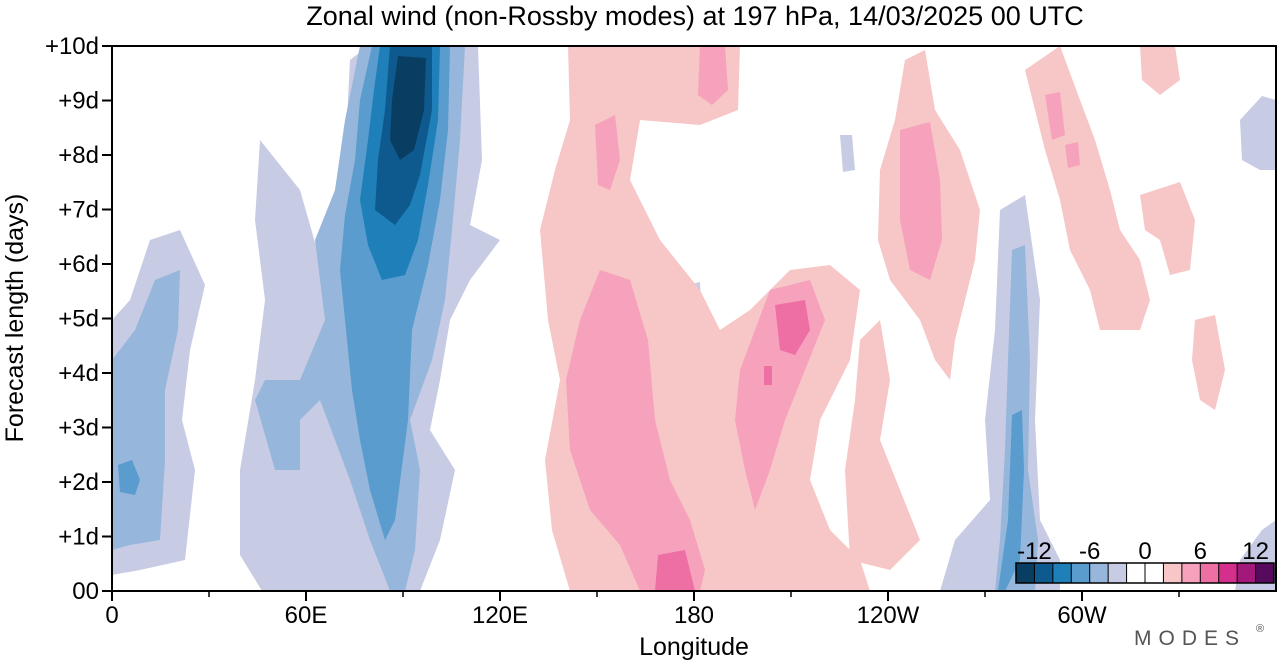 The image size is (1280, 664). Describe the element at coordinates (85, 591) in the screenshot. I see `y-tick-label: 00` at that location.